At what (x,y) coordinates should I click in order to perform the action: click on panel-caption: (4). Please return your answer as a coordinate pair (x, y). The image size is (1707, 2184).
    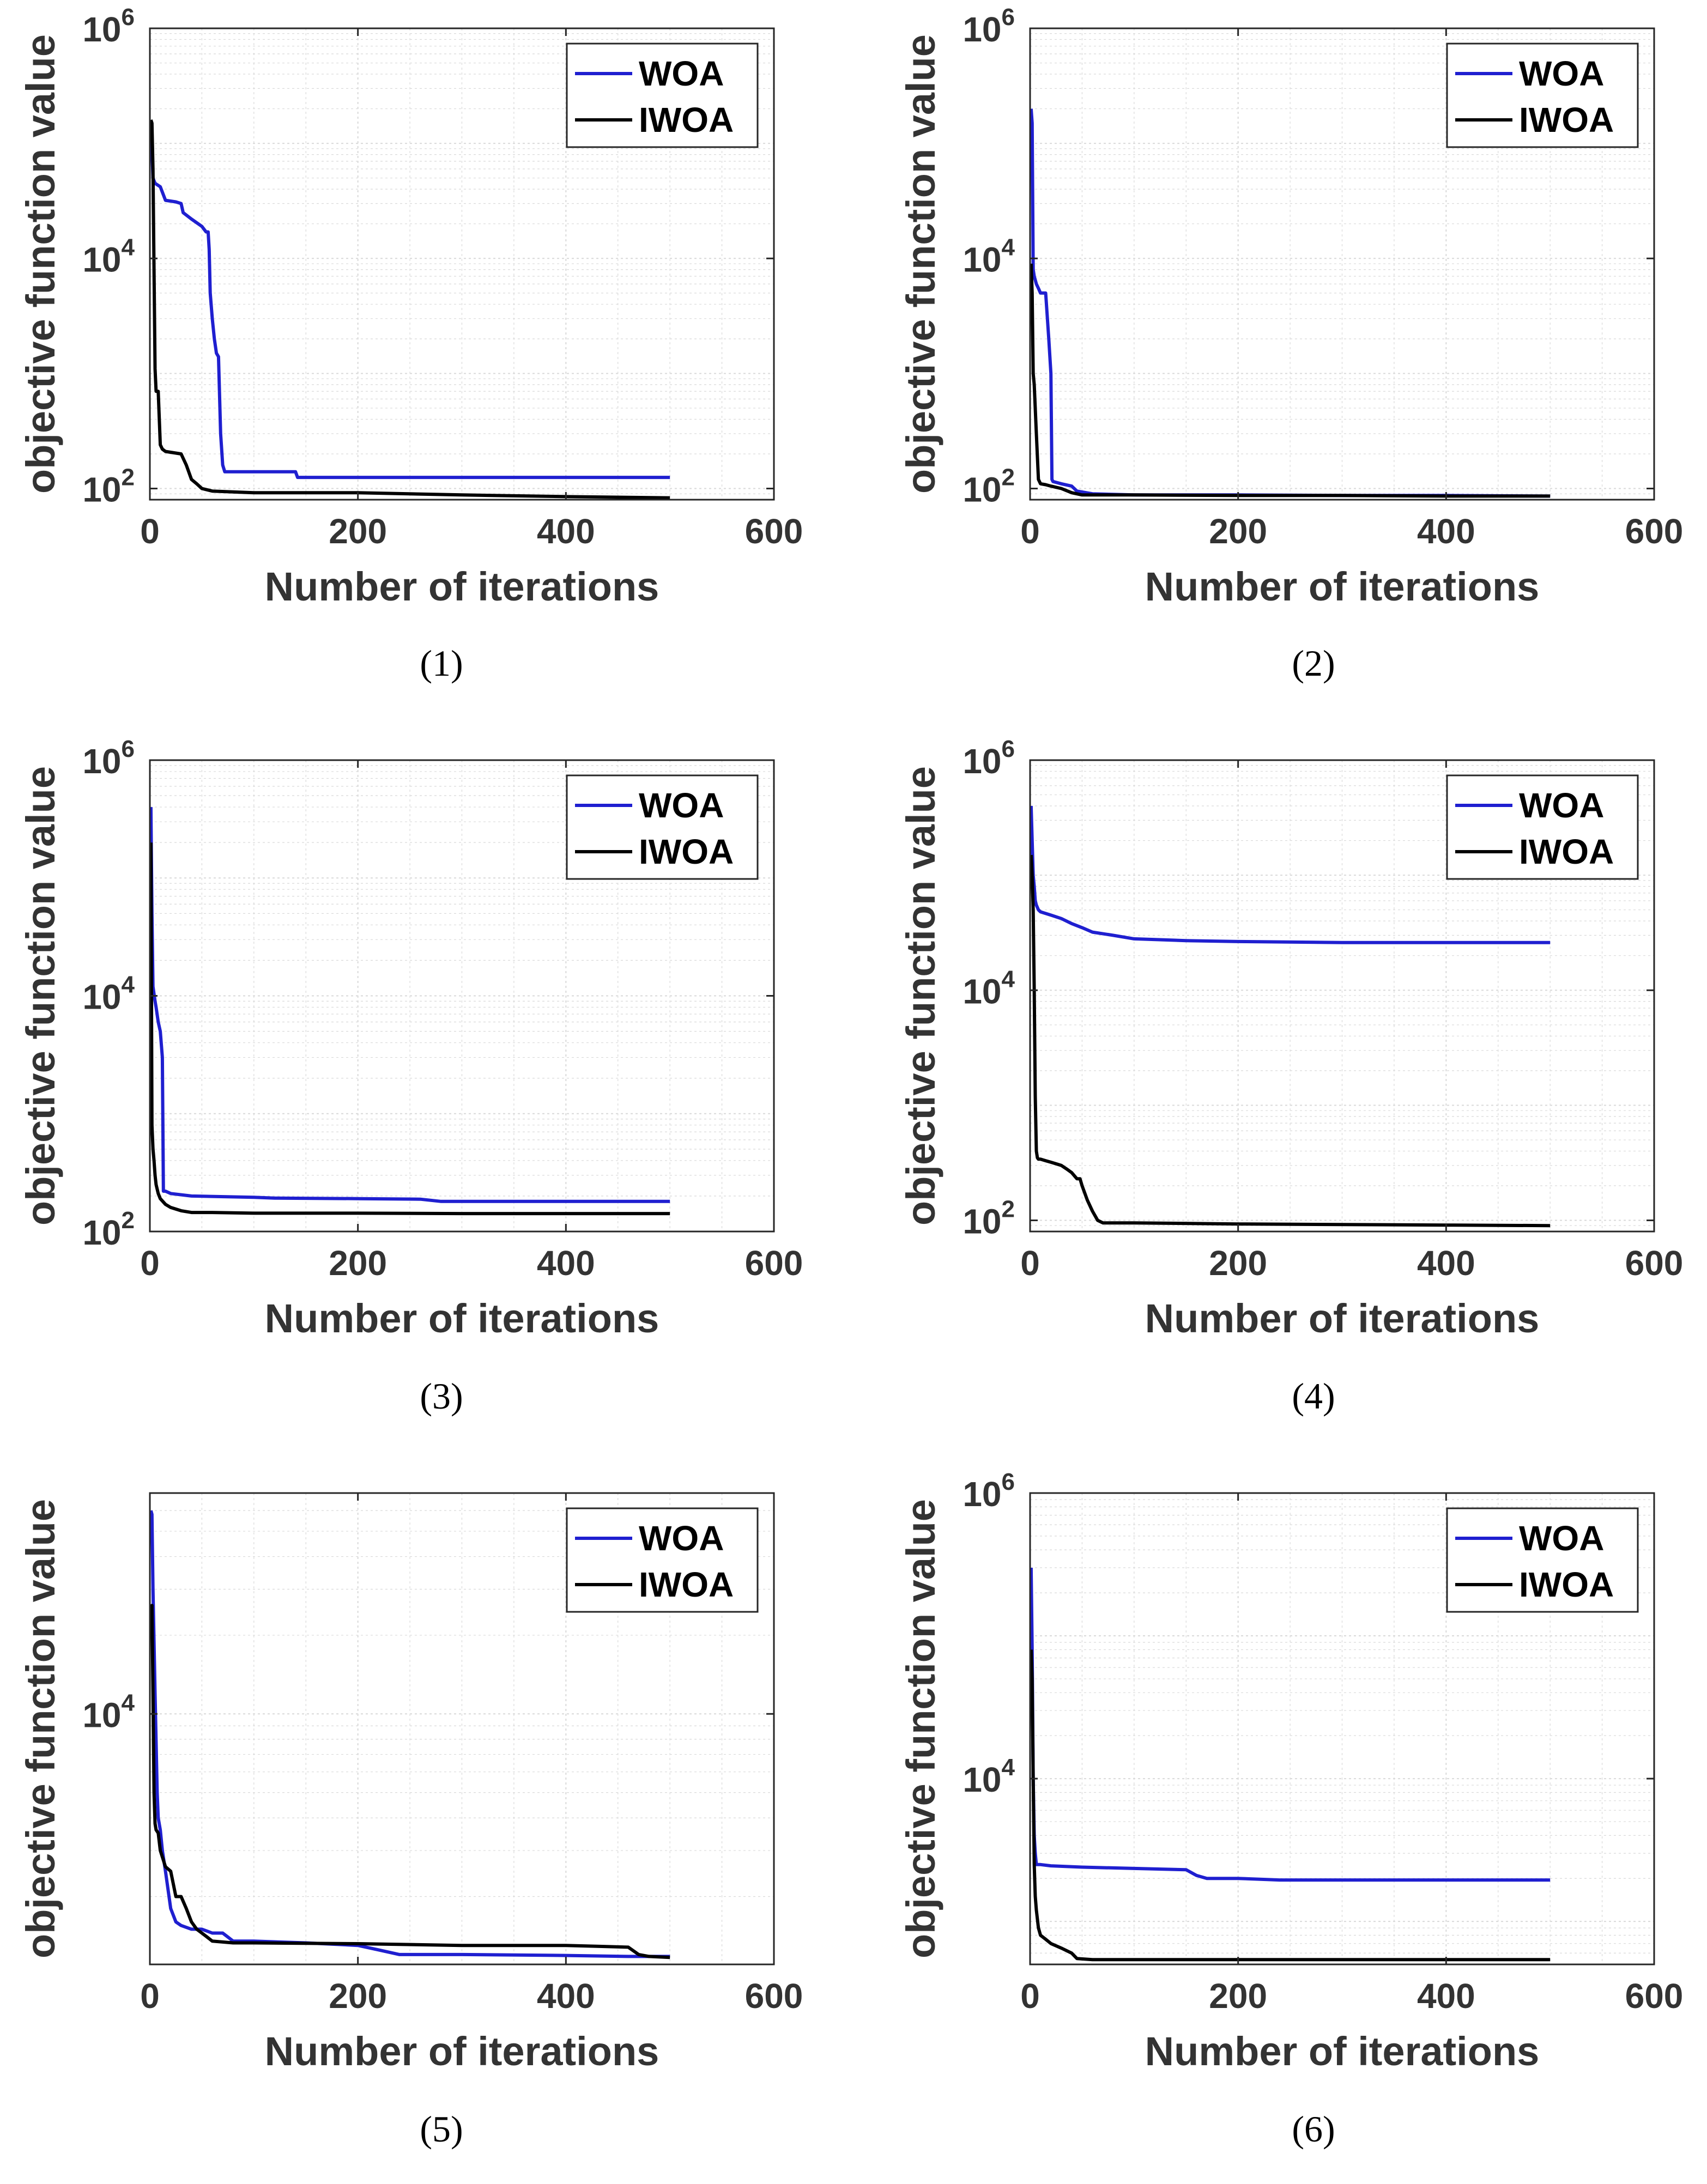
    Looking at the image, I should click on (1314, 1396).